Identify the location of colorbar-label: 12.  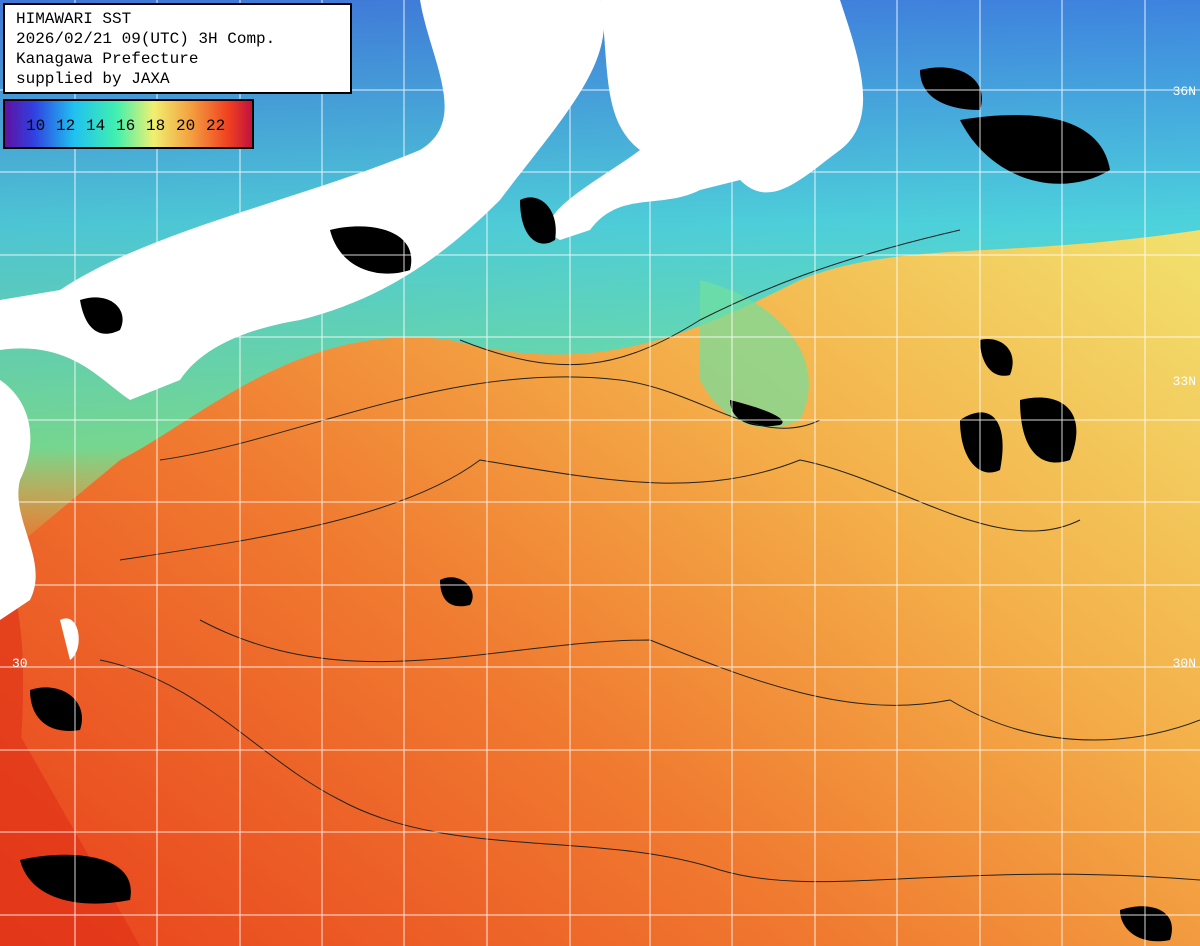
(65, 126).